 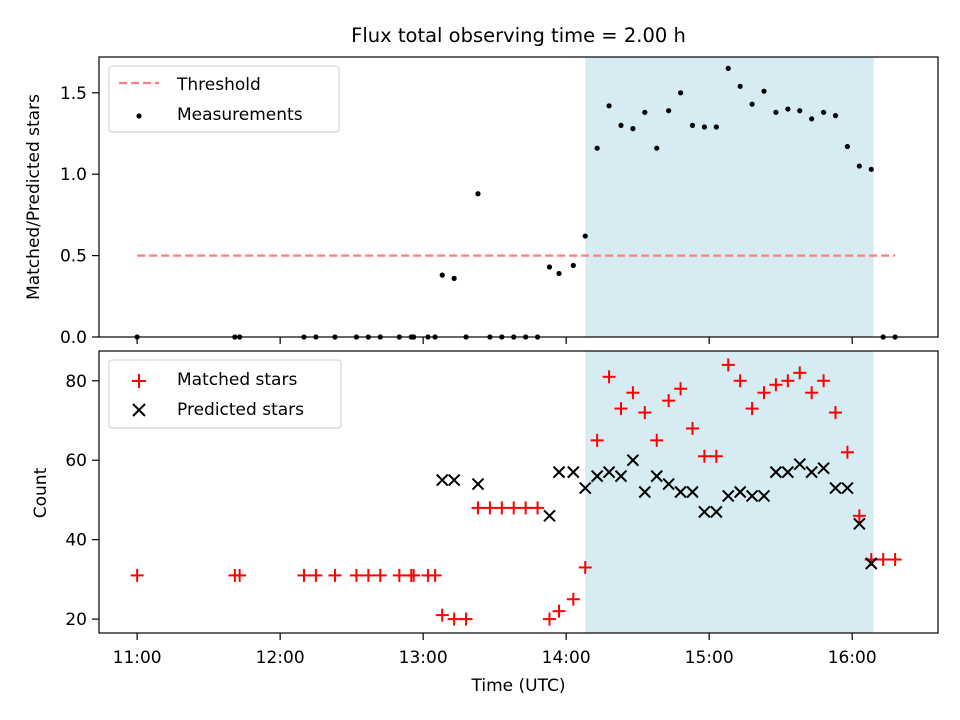 I want to click on bottom-legend-box, so click(x=225, y=394).